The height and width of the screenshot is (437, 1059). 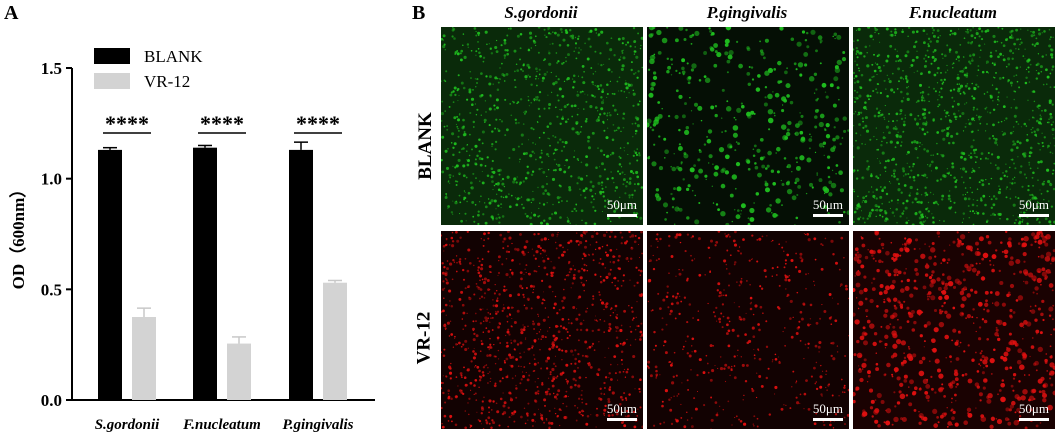 I want to click on micrograph-vr-12-0: 50μm, so click(x=542, y=330).